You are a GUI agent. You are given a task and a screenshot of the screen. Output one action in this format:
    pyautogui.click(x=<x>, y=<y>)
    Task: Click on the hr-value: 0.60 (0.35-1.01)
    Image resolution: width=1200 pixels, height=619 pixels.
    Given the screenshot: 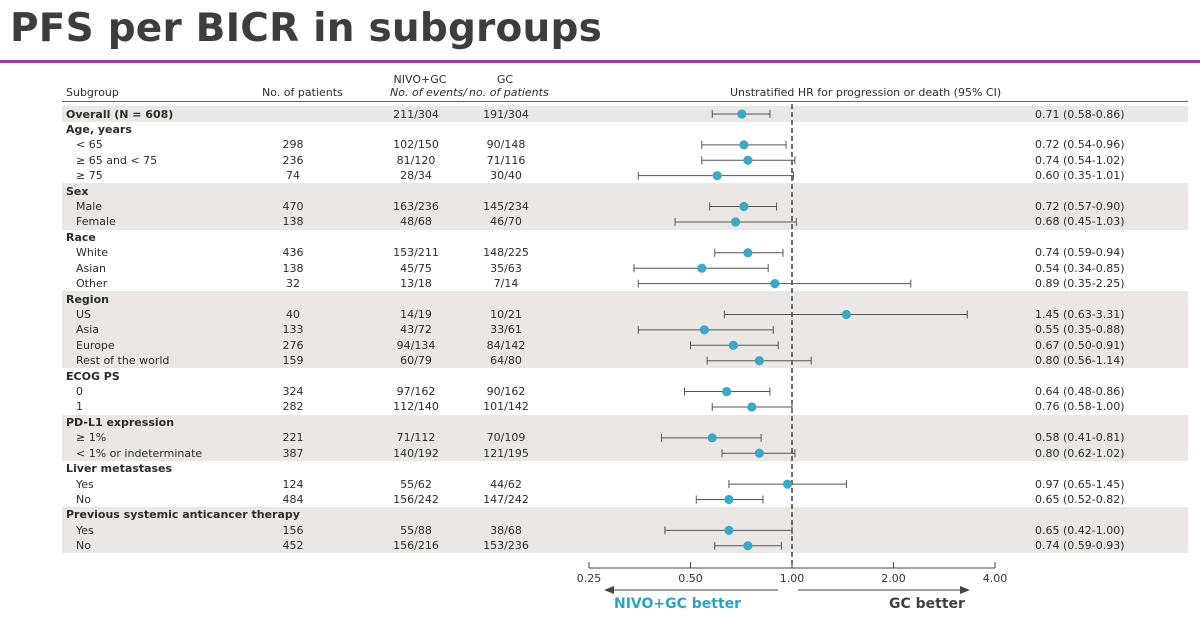 What is the action you would take?
    pyautogui.click(x=1080, y=176)
    